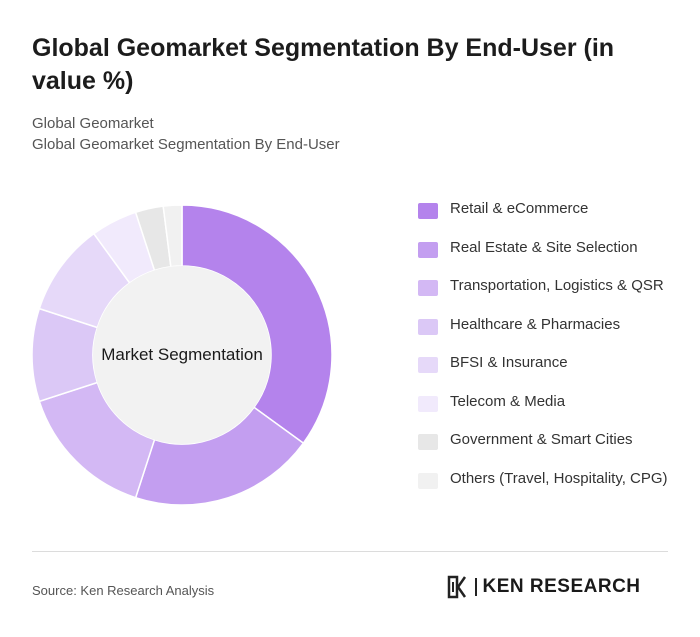 The height and width of the screenshot is (637, 700). I want to click on legend-label: Healthcare & Pharmacies, so click(535, 324).